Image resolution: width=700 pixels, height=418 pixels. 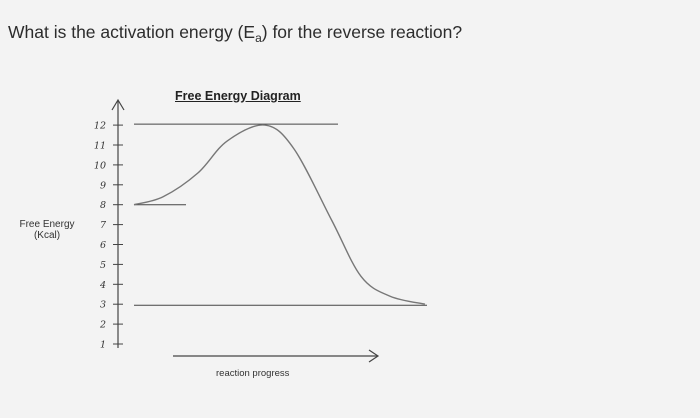 I want to click on y-tick-label-10: 10, so click(x=100, y=165).